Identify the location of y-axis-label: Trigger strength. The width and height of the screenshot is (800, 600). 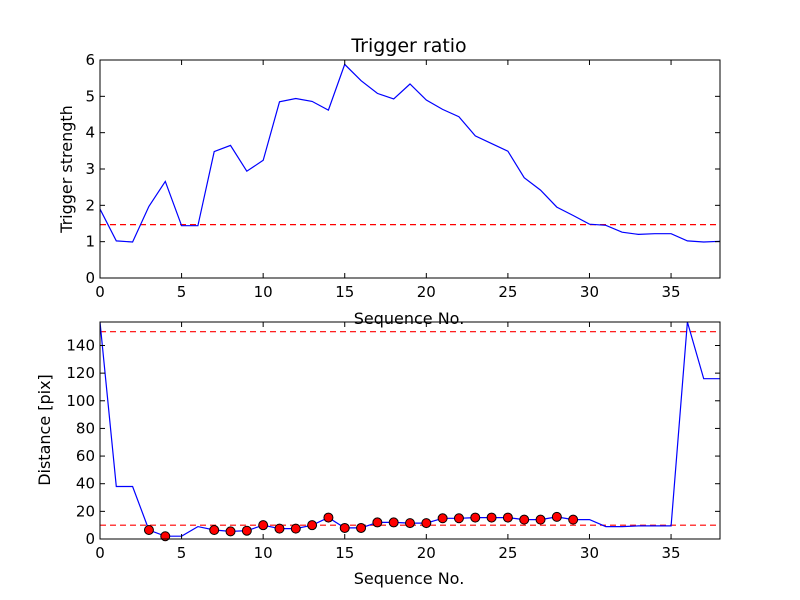
(66, 169).